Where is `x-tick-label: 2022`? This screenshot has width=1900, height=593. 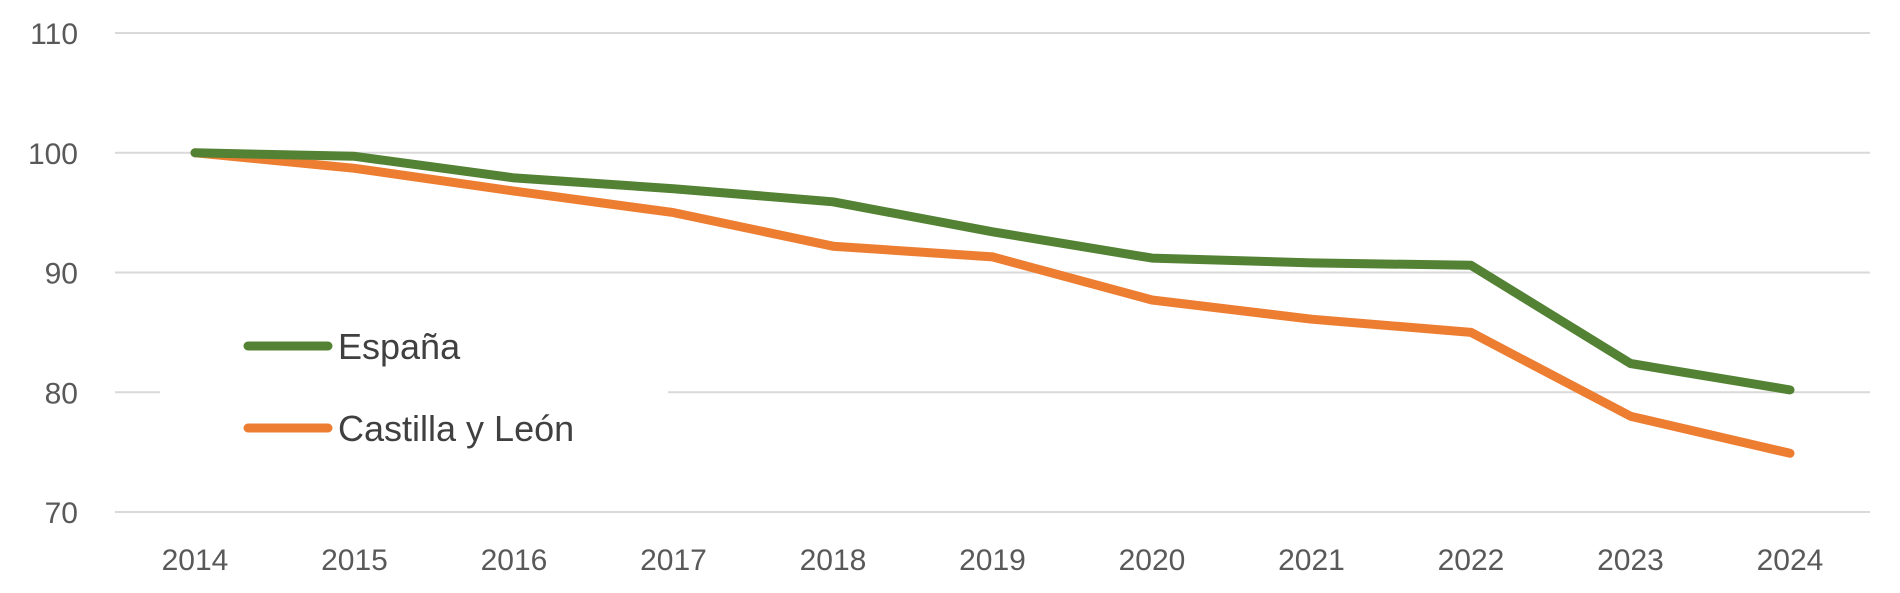
x-tick-label: 2022 is located at coordinates (1471, 560).